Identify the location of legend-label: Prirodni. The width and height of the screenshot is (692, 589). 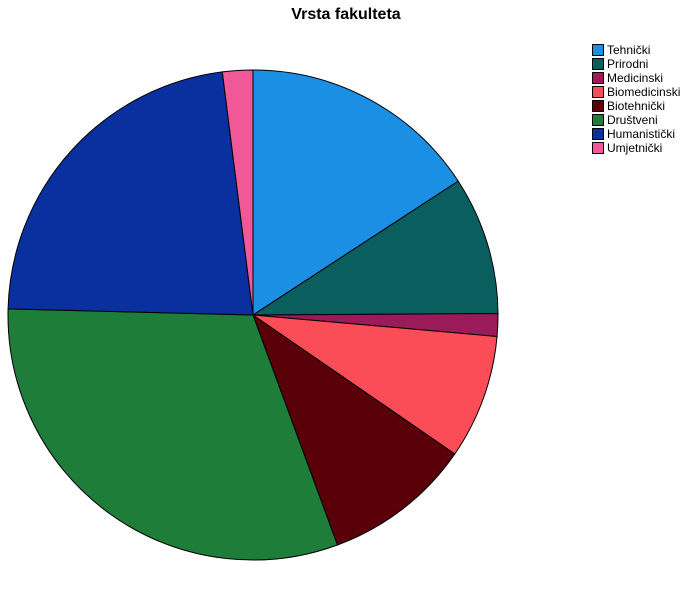
(628, 64).